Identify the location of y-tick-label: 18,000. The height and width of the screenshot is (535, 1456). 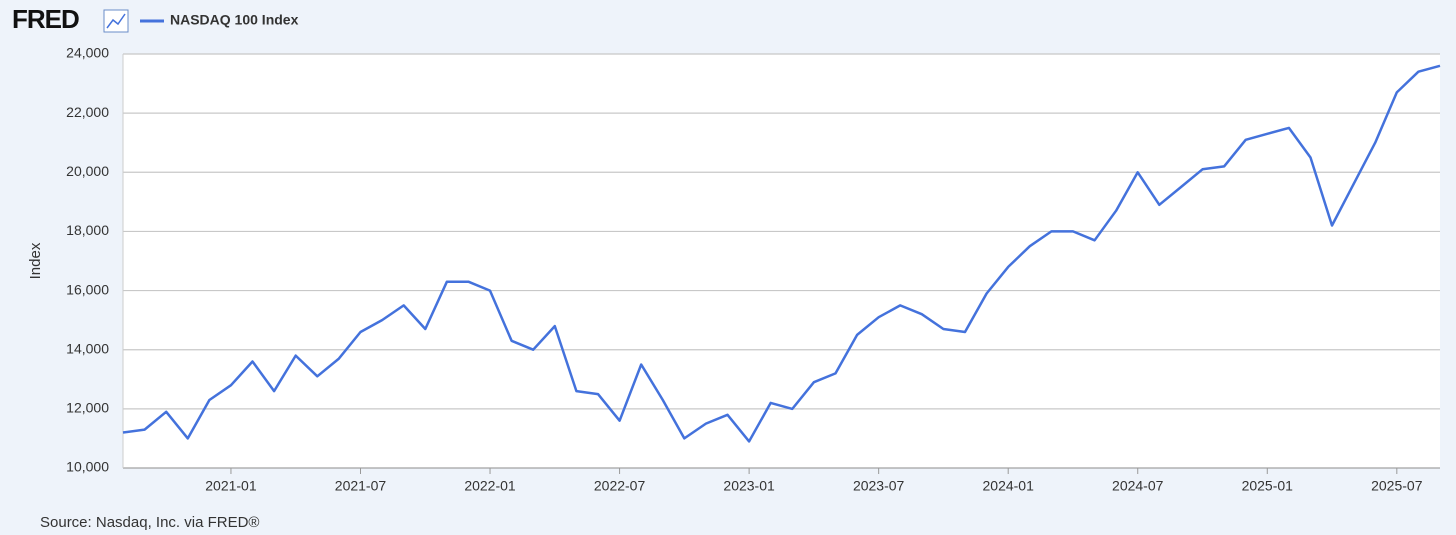
(87, 230).